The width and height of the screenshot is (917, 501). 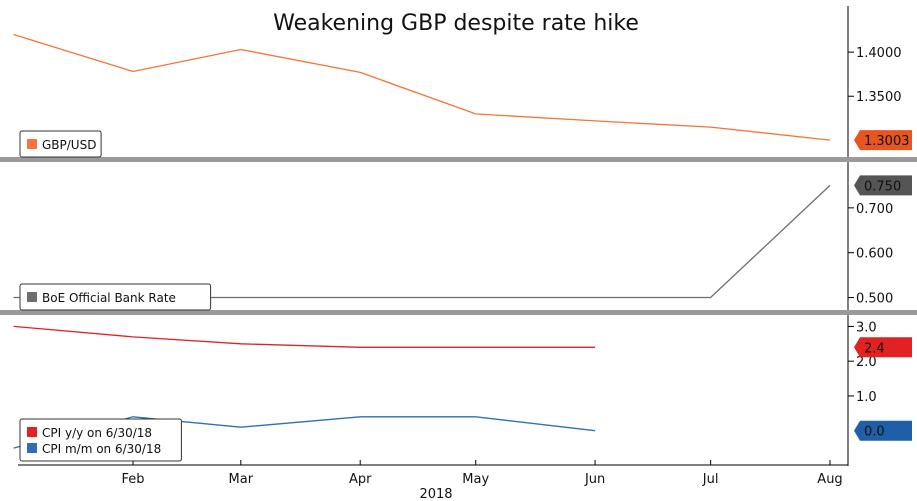 What do you see at coordinates (866, 397) in the screenshot?
I see `y-tick-label: 1.0` at bounding box center [866, 397].